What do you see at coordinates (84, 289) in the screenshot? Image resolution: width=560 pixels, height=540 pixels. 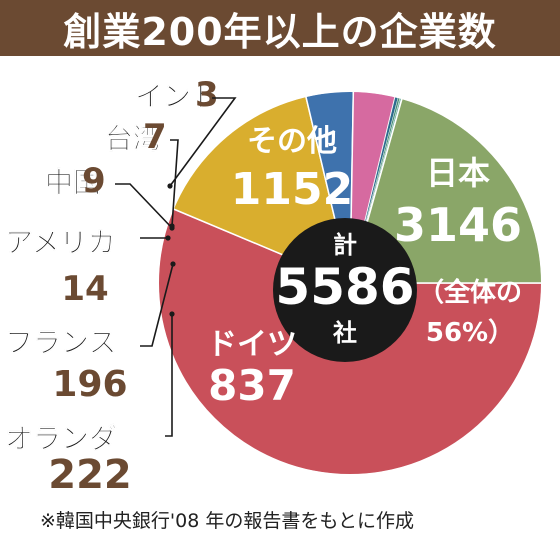 I see `value-アメリカ: 14` at bounding box center [84, 289].